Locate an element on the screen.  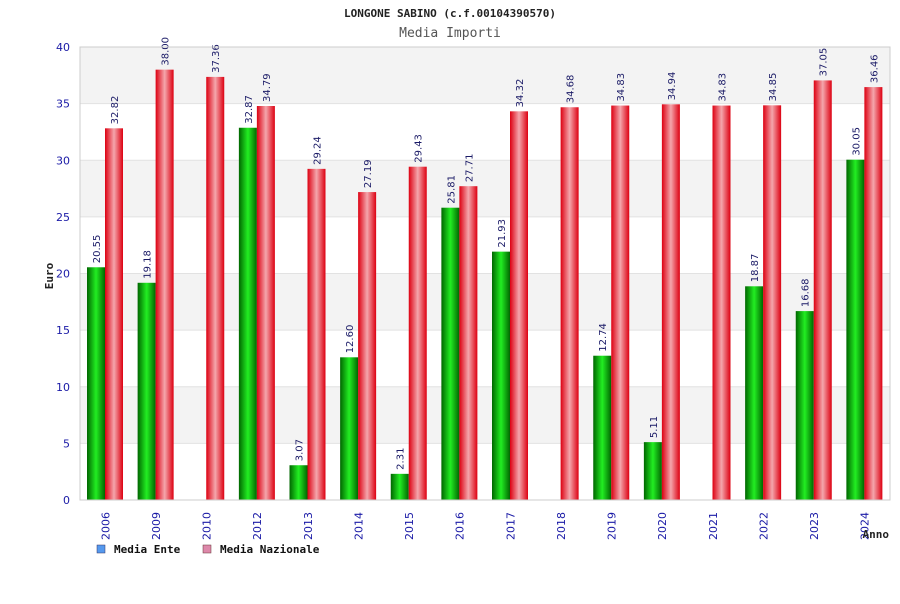
x-tick-label: 2019 is located at coordinates (612, 526).